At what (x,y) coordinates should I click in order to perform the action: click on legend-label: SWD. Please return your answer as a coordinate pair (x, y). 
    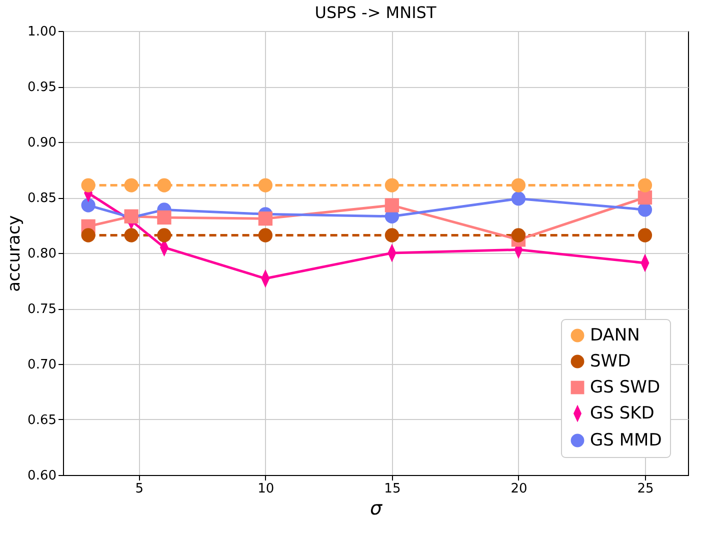
    Looking at the image, I should click on (610, 362).